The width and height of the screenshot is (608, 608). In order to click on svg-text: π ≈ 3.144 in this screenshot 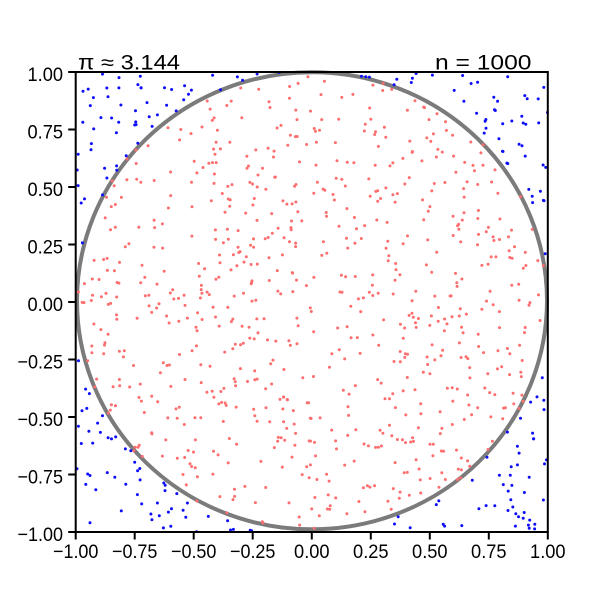, I will do `click(129, 63)`.